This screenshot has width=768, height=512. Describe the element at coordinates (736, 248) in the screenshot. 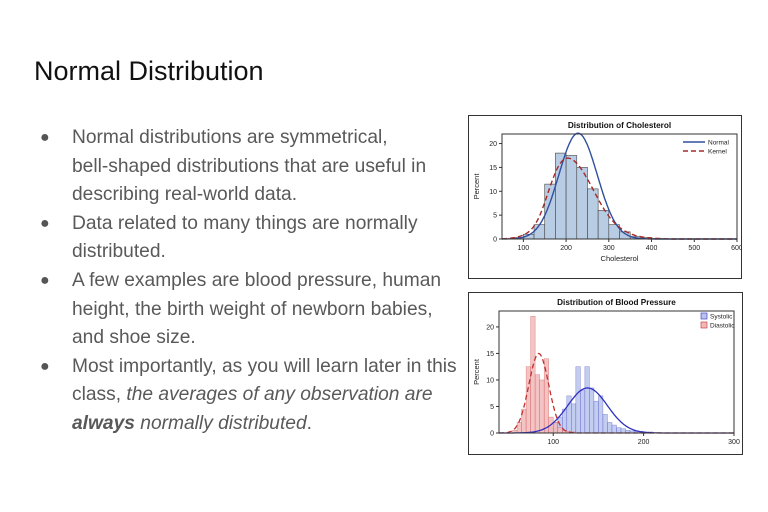

I see `x-tick-label: 600` at that location.